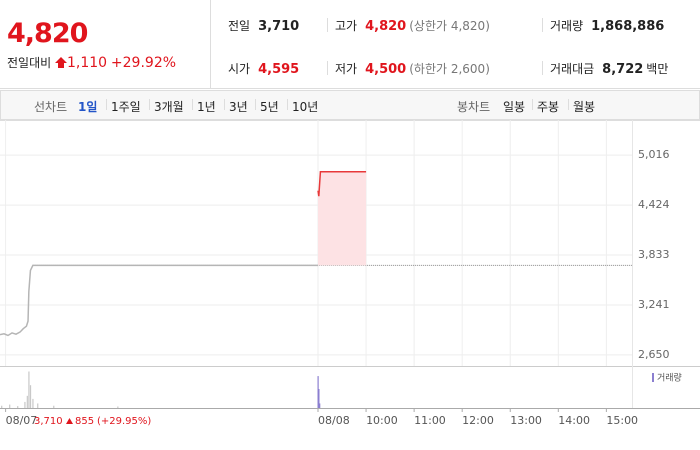 This screenshot has width=700, height=450. What do you see at coordinates (628, 26) in the screenshot?
I see `stat-value: 1,868,886` at bounding box center [628, 26].